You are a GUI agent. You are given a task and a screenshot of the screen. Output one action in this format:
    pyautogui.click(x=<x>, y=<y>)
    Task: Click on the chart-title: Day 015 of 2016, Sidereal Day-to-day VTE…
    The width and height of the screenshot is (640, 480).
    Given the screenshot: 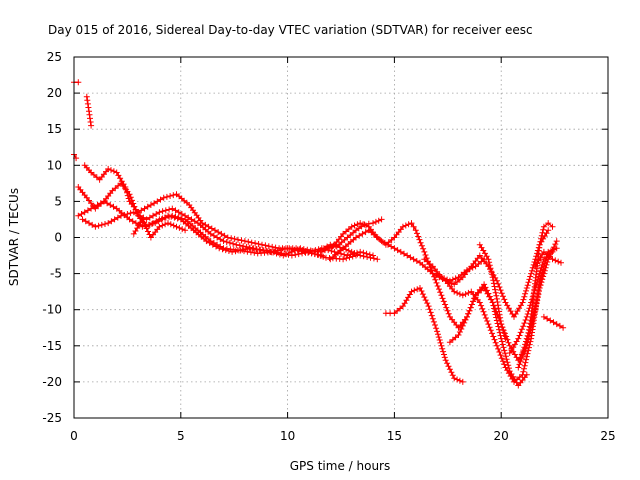 What is the action you would take?
    pyautogui.click(x=290, y=30)
    